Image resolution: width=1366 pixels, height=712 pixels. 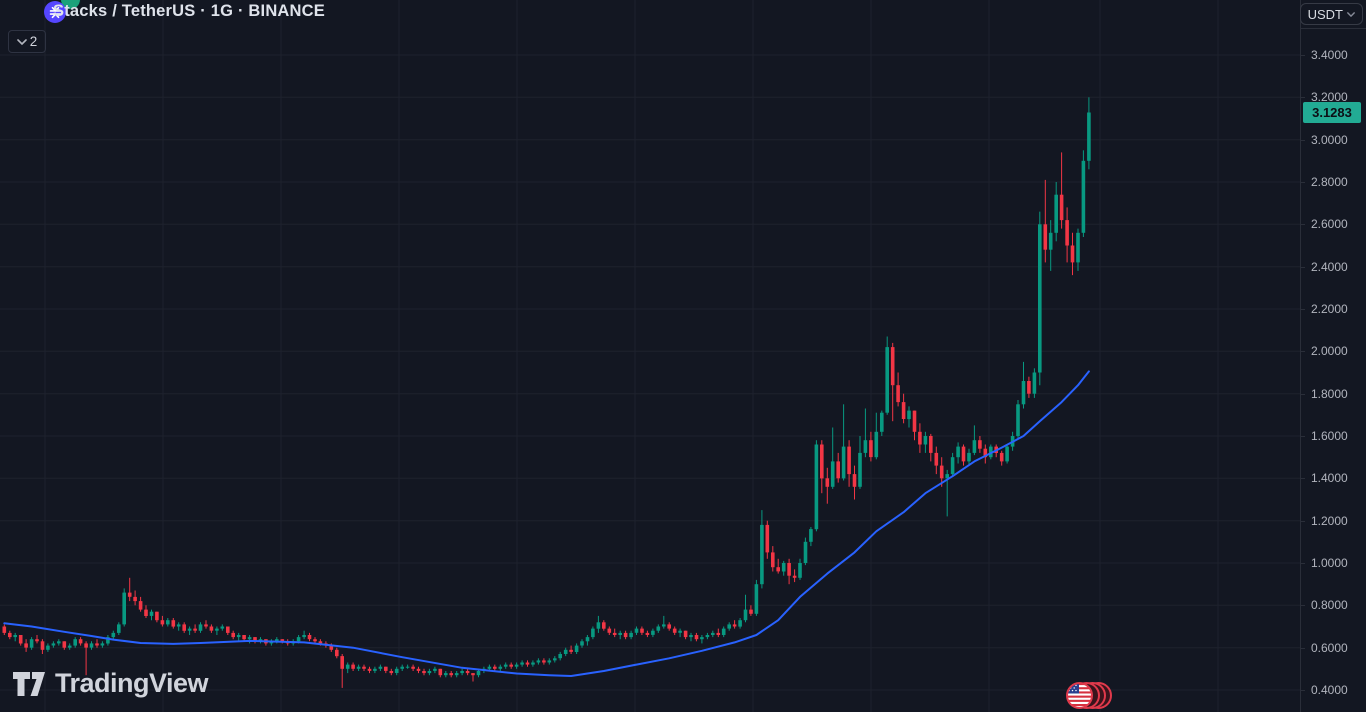 What do you see at coordinates (1325, 14) in the screenshot?
I see `currency-label: USDT` at bounding box center [1325, 14].